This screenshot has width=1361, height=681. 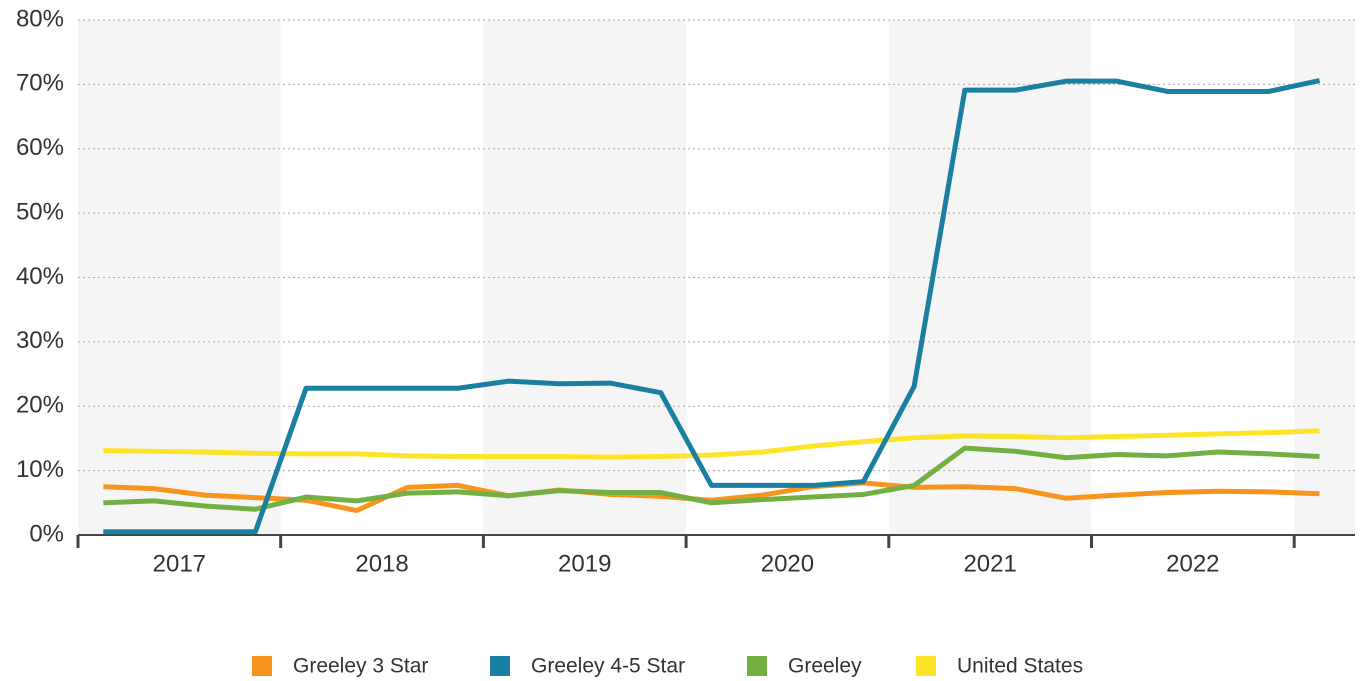 What do you see at coordinates (989, 563) in the screenshot?
I see `x-tick-label: 2021` at bounding box center [989, 563].